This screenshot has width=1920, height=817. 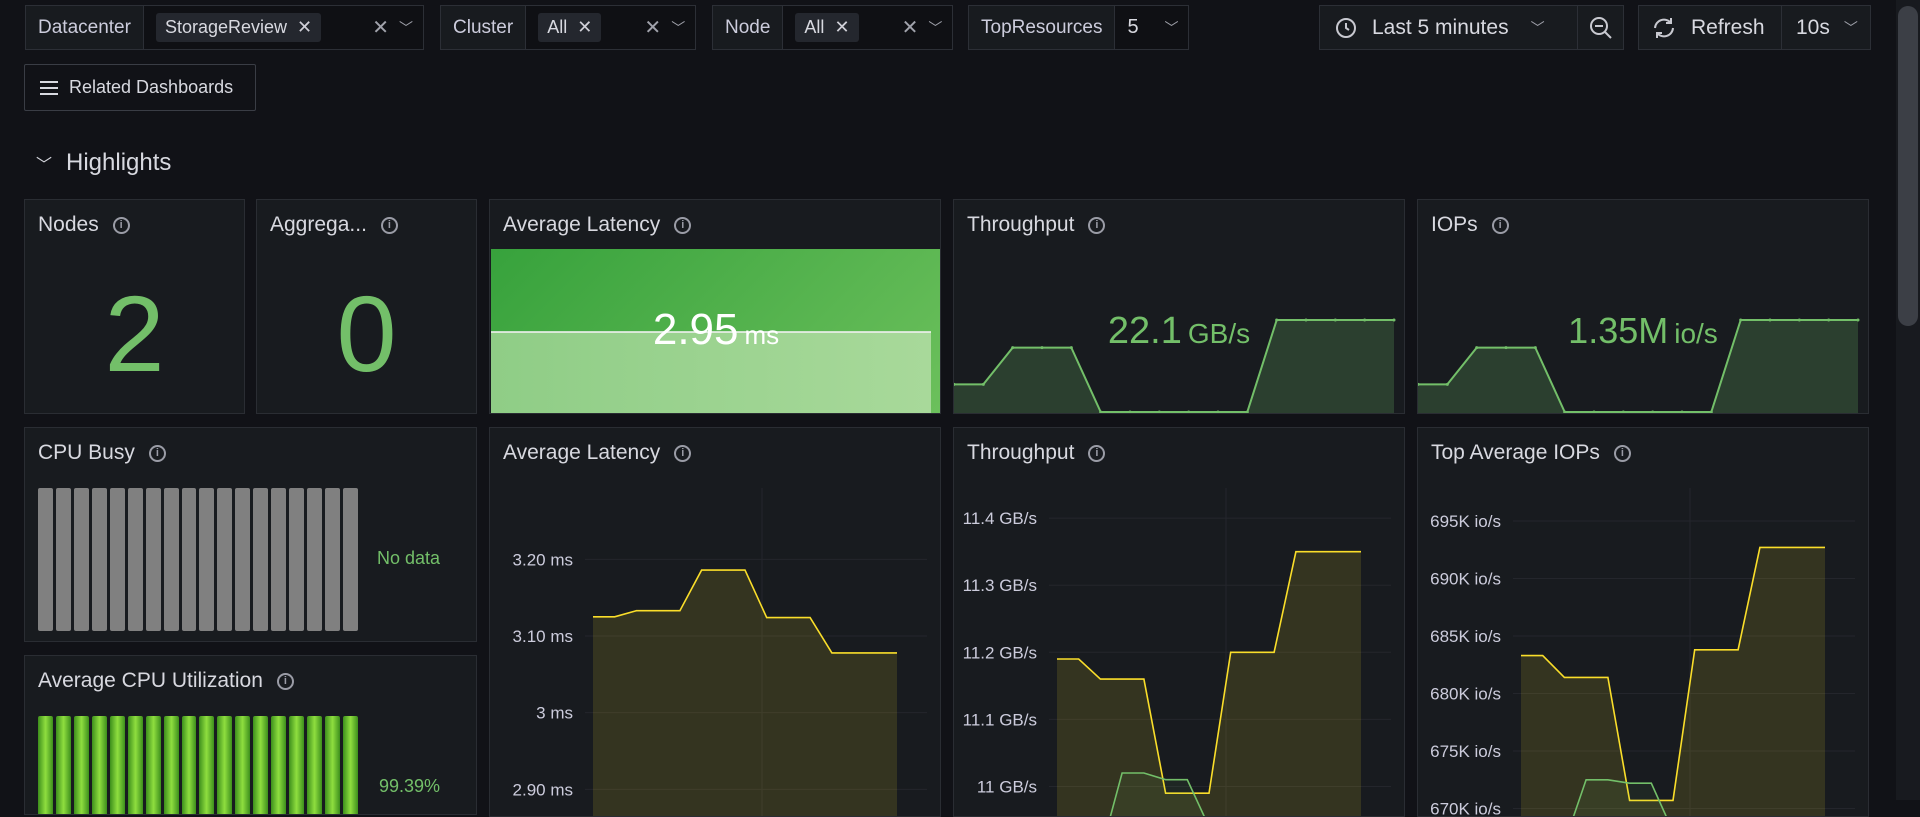 I want to click on topresources-select: 5 ﹀, so click(x=1152, y=27).